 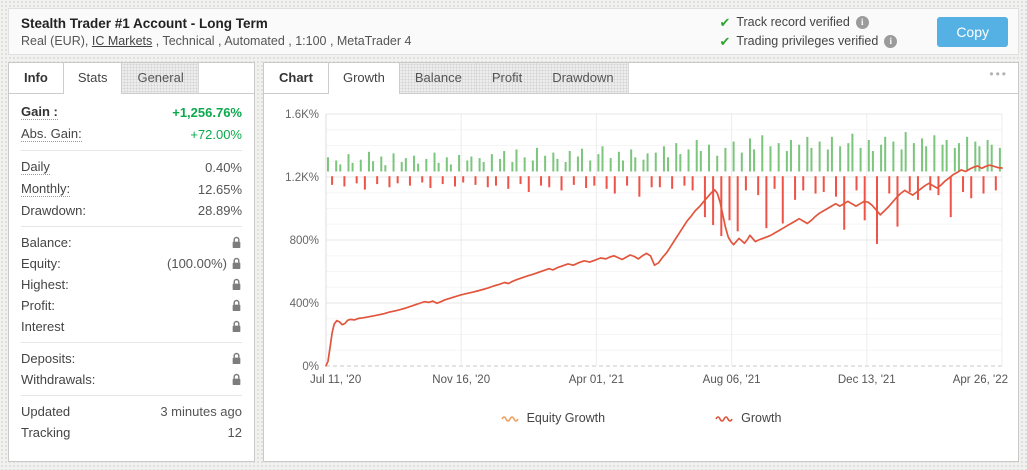 What do you see at coordinates (234, 432) in the screenshot?
I see `tracking-value: 12` at bounding box center [234, 432].